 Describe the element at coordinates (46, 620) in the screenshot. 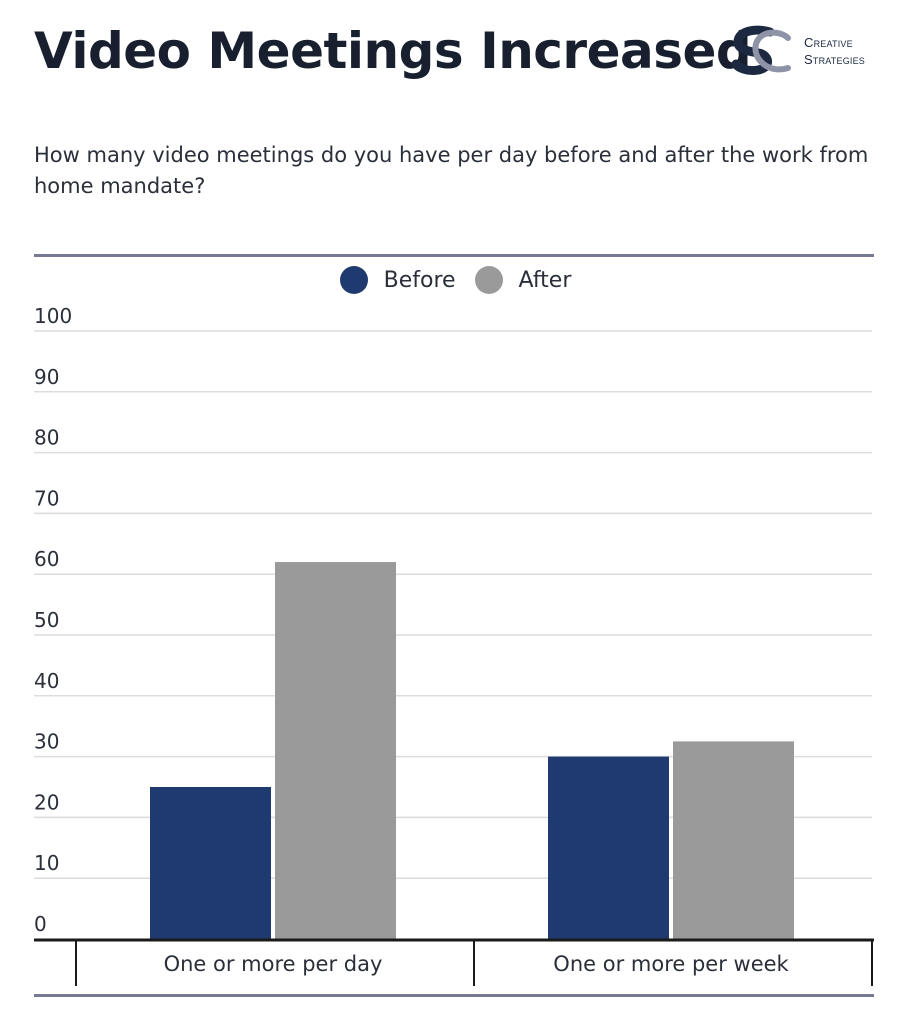

I see `y-tick-label: 50` at that location.